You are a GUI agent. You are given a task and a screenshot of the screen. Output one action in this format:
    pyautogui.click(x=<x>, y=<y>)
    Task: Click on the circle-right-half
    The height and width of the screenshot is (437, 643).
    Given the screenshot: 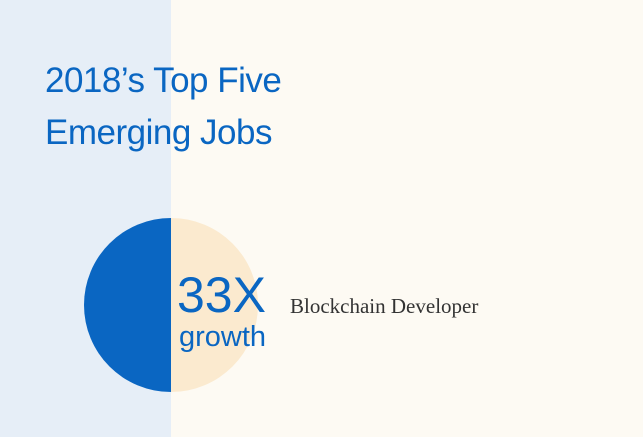 What is the action you would take?
    pyautogui.click(x=214, y=305)
    